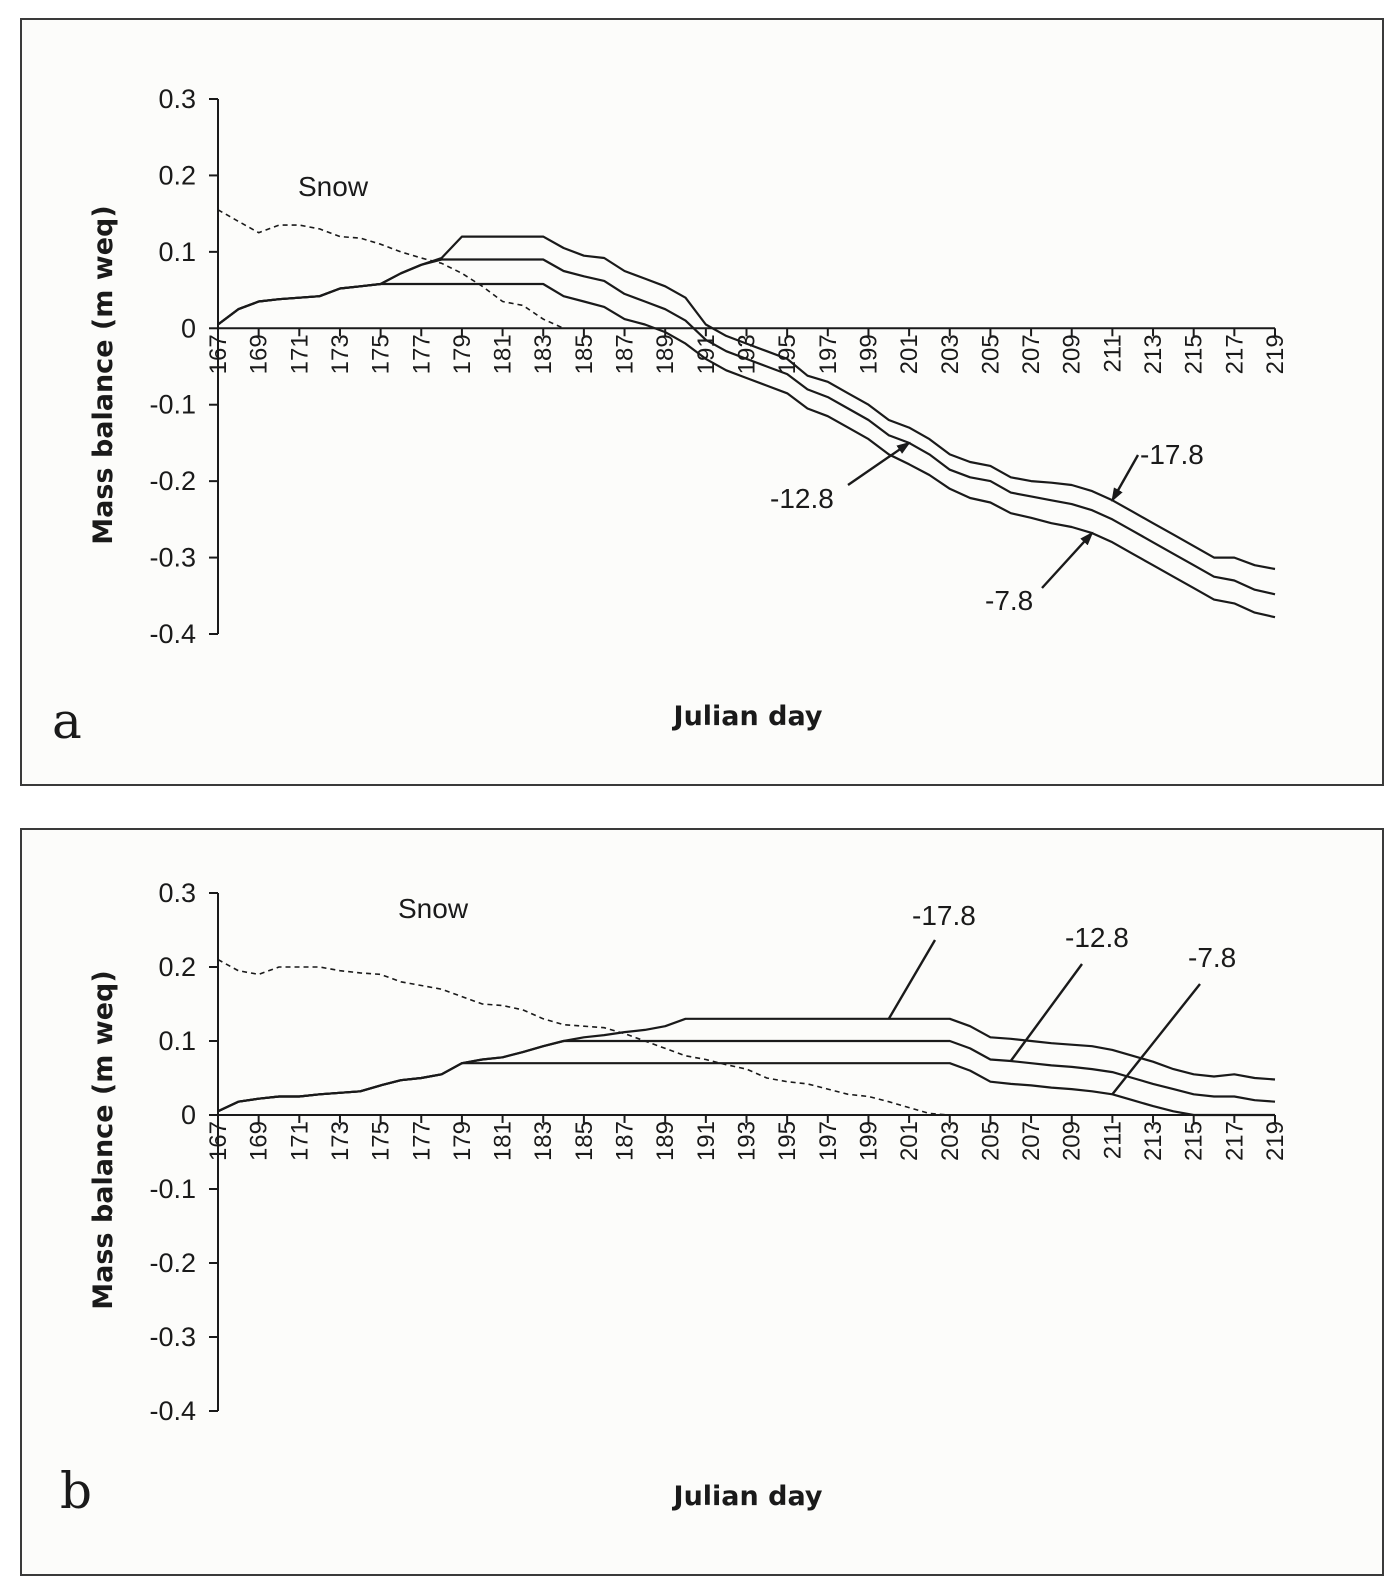 The height and width of the screenshot is (1590, 1400). What do you see at coordinates (67, 721) in the screenshot?
I see `panel-letter: a` at bounding box center [67, 721].